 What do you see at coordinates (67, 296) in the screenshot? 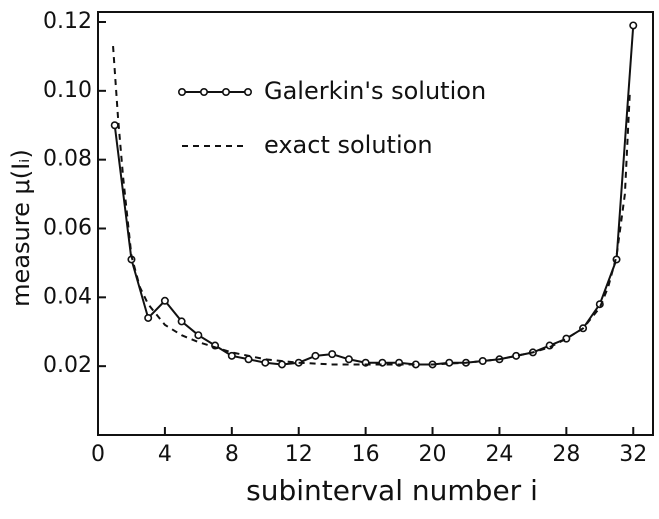
I see `y-tick-label: 0.04` at bounding box center [67, 296].